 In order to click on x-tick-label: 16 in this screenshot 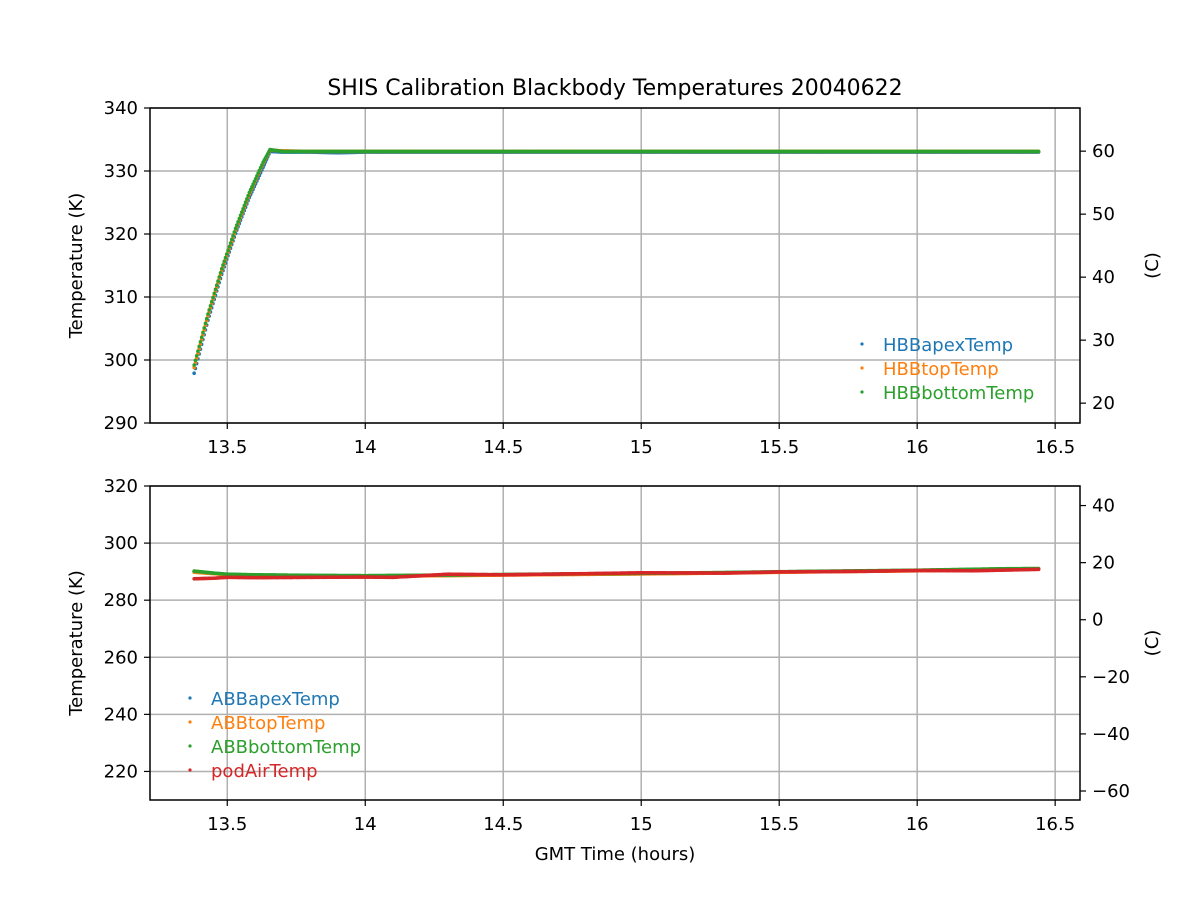, I will do `click(917, 447)`.